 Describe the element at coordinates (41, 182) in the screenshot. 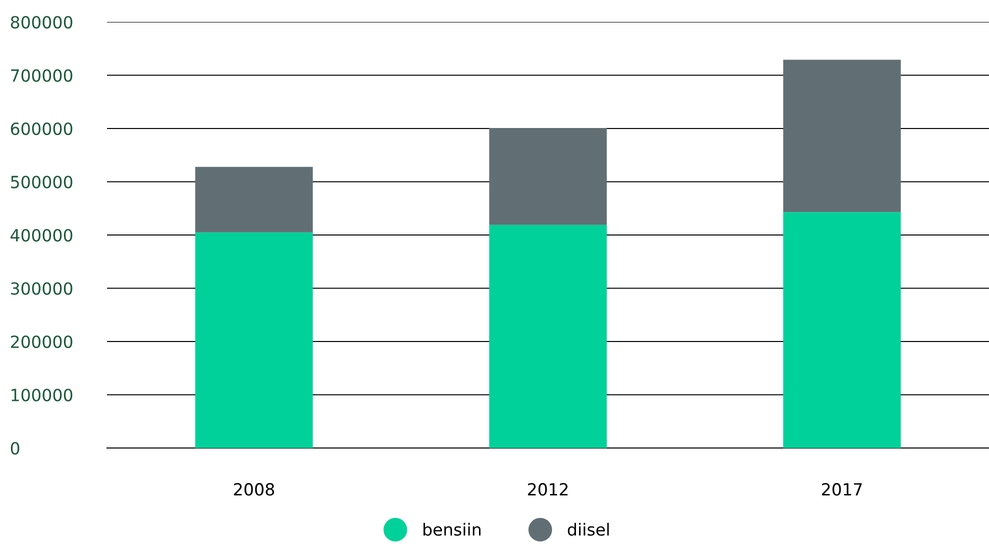

I see `y-tick-label: 500000` at that location.